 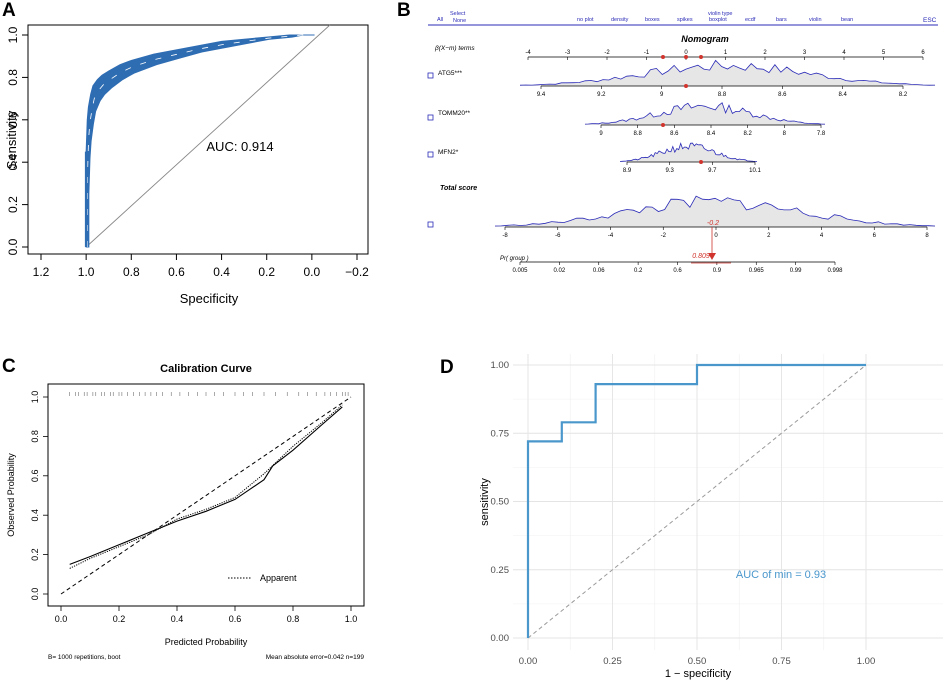 I want to click on y-tick-label-a: 0.6, so click(x=13, y=119).